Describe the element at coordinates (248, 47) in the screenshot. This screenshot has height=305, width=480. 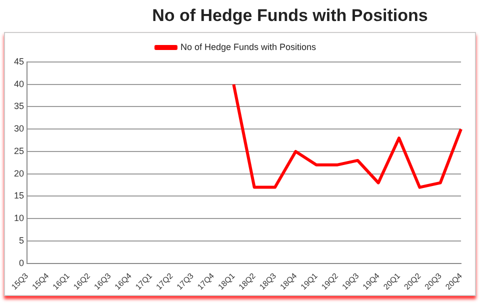
I see `legend-label: No of Hedge Funds with Positions` at that location.